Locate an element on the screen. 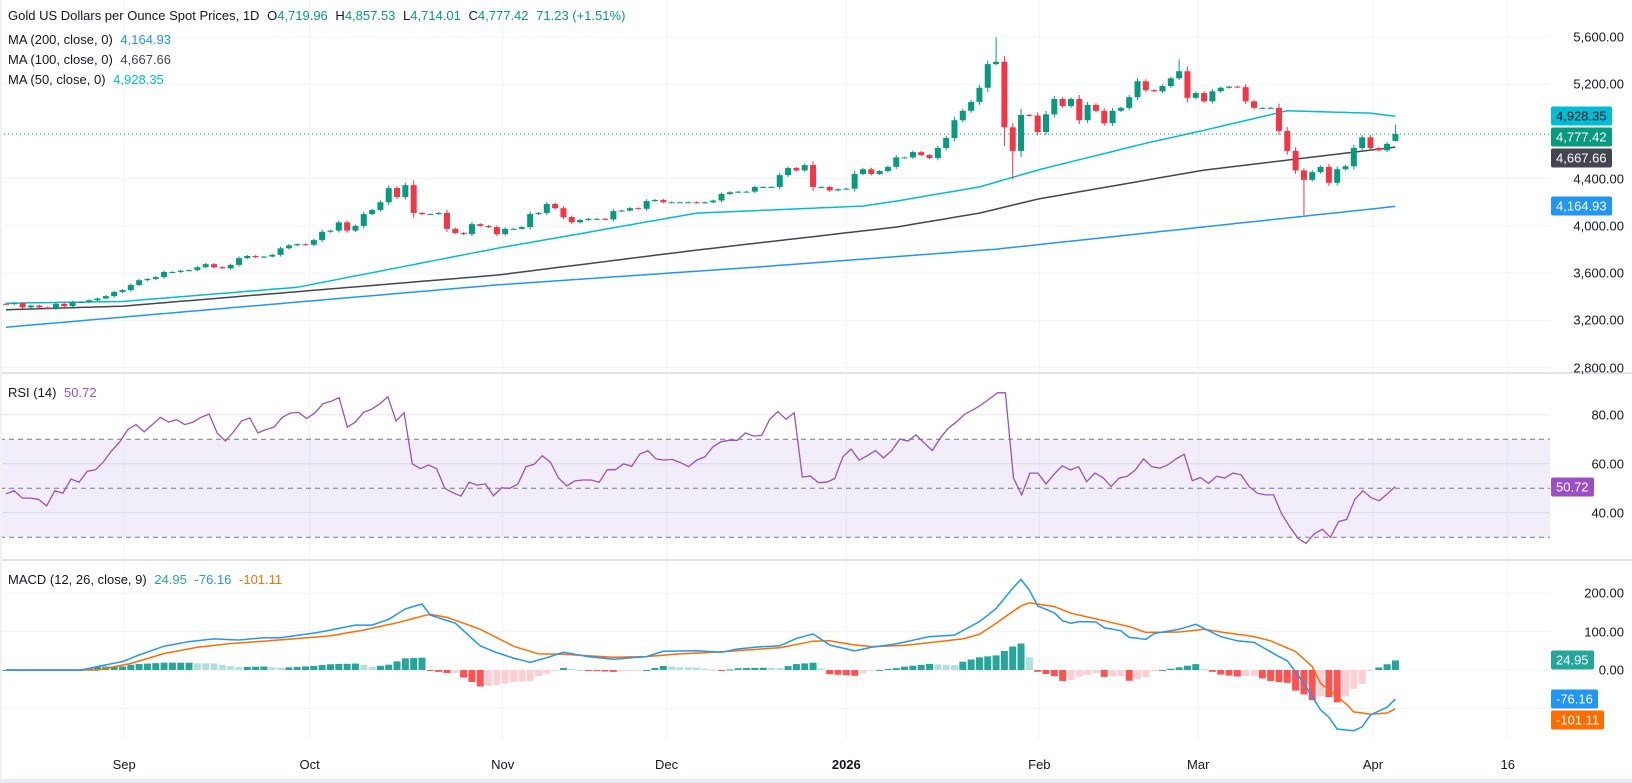 The height and width of the screenshot is (783, 1632). low-label: L is located at coordinates (407, 15).